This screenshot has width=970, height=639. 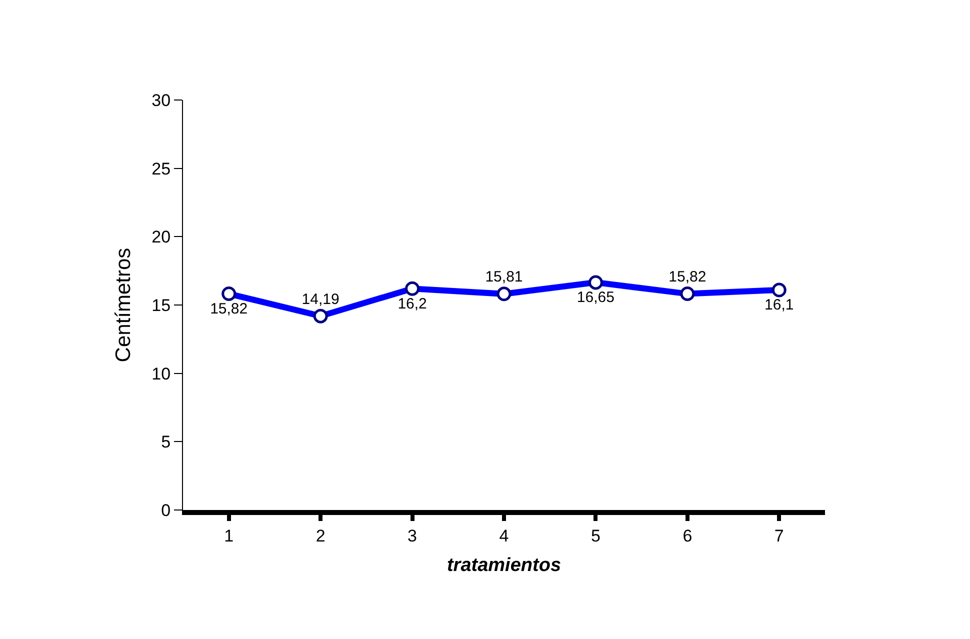 I want to click on x-tick-label: 6, so click(x=687, y=536).